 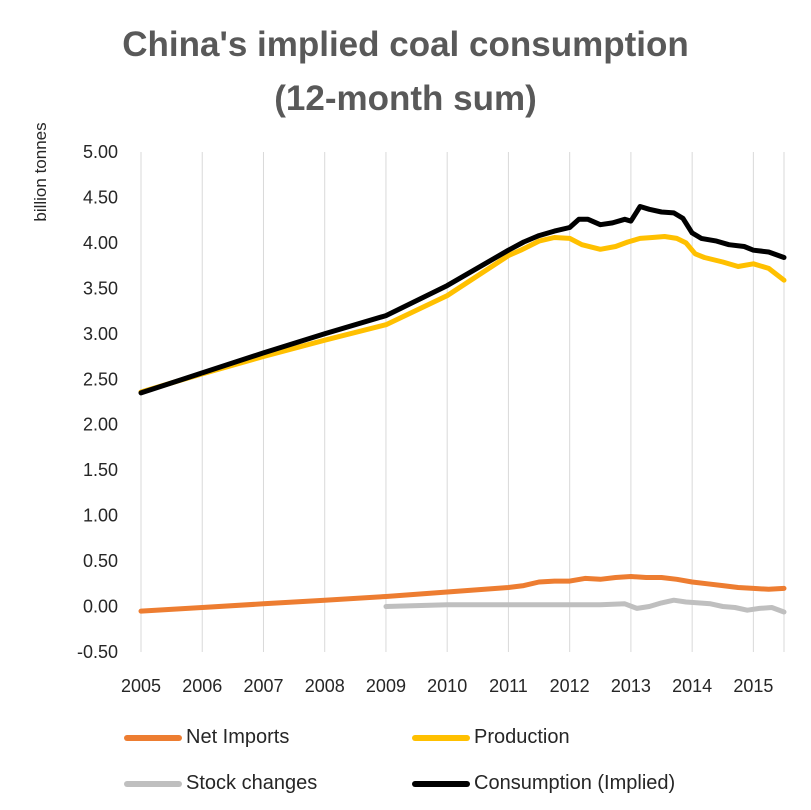 What do you see at coordinates (570, 686) in the screenshot?
I see `x-tick-label: 2012` at bounding box center [570, 686].